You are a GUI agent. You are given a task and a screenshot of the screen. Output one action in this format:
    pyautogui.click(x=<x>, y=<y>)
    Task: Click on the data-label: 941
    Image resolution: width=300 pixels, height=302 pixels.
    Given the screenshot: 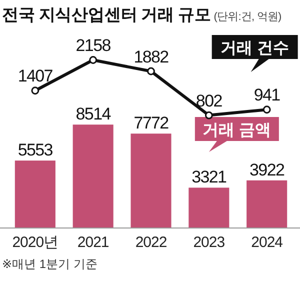 What is the action you would take?
    pyautogui.click(x=267, y=95)
    